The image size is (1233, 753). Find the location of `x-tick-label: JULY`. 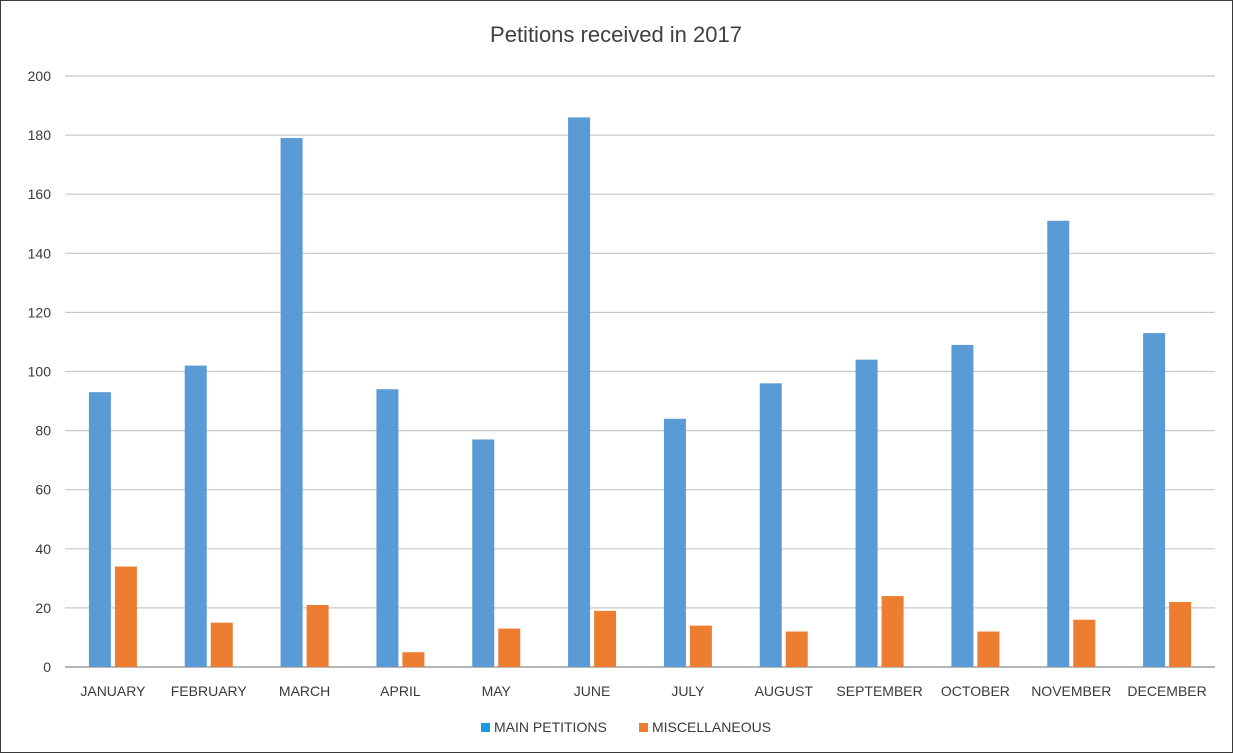

x-tick-label: JULY is located at coordinates (688, 691).